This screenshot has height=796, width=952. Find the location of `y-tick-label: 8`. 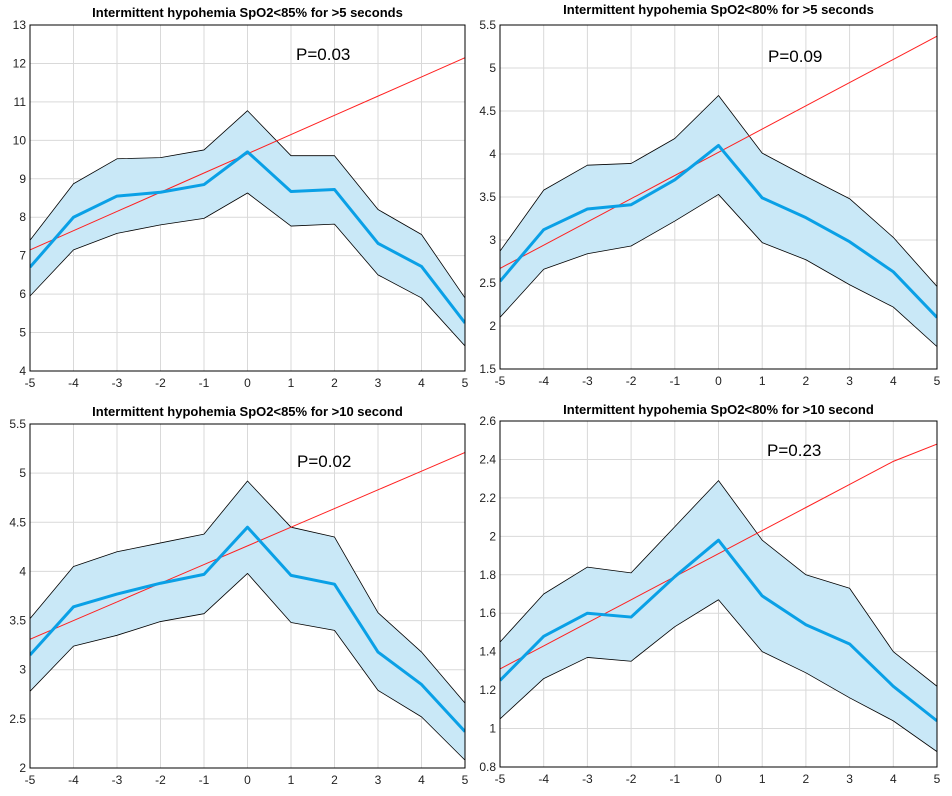

y-tick-label: 8 is located at coordinates (22, 217).